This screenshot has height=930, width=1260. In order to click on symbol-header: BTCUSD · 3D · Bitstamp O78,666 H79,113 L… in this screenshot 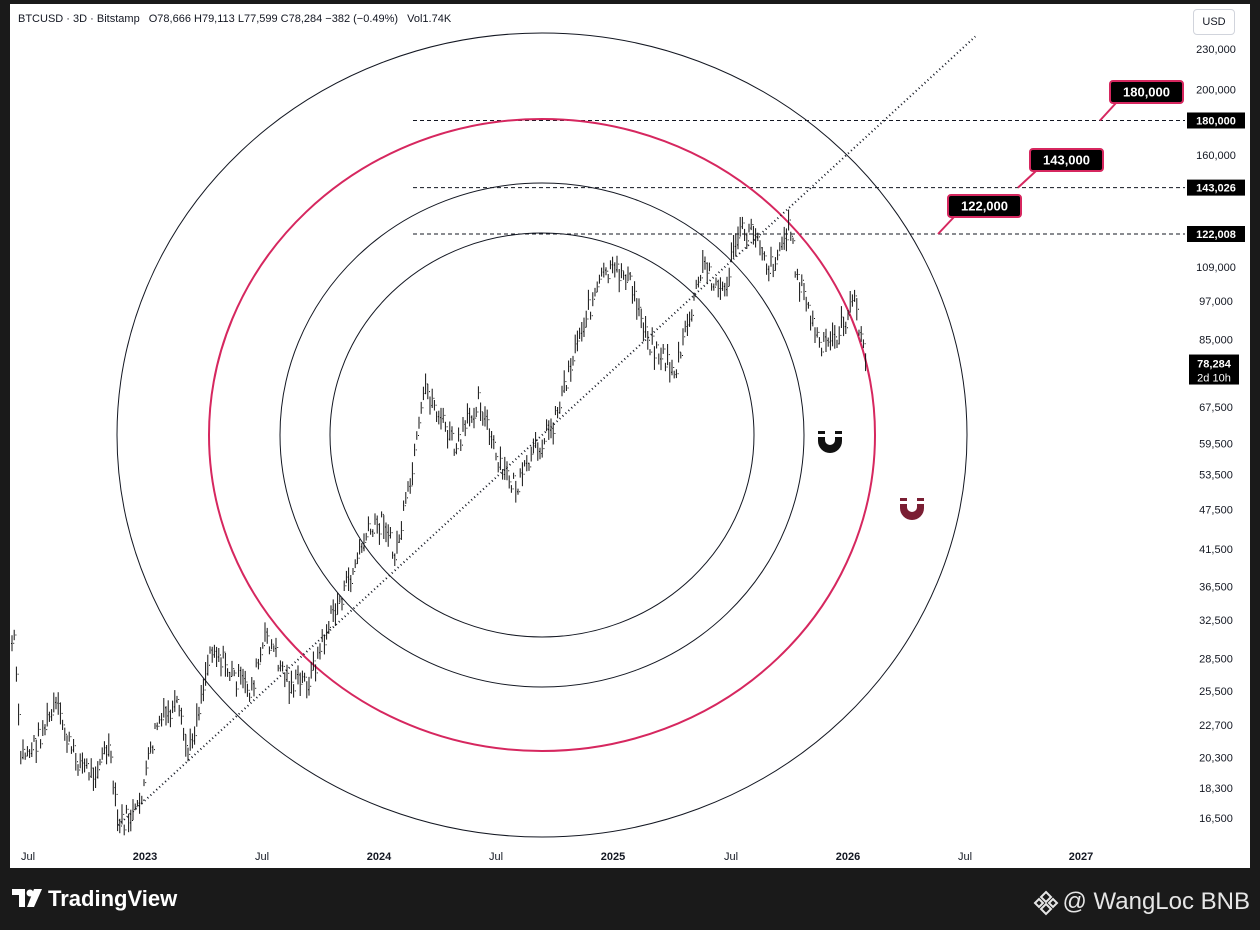, I will do `click(235, 19)`.